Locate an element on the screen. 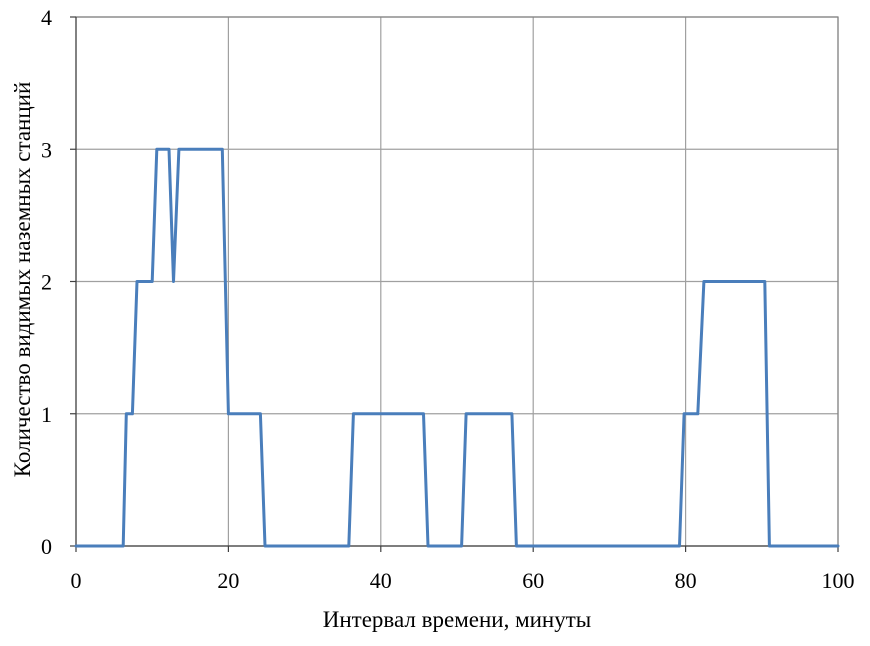  y-tick-label: 1 is located at coordinates (46, 414).